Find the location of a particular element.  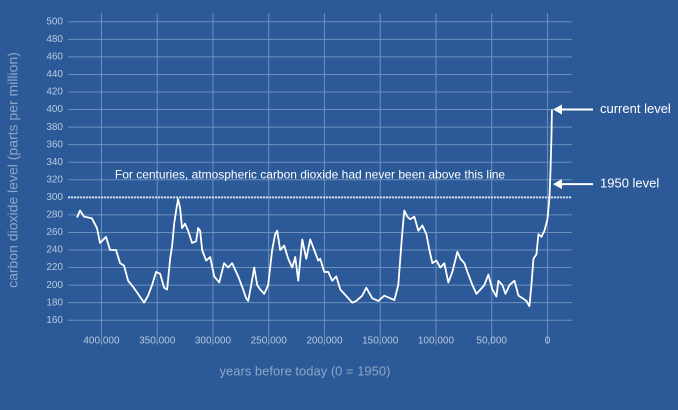

y-tick-label: 480 is located at coordinates (54, 39).